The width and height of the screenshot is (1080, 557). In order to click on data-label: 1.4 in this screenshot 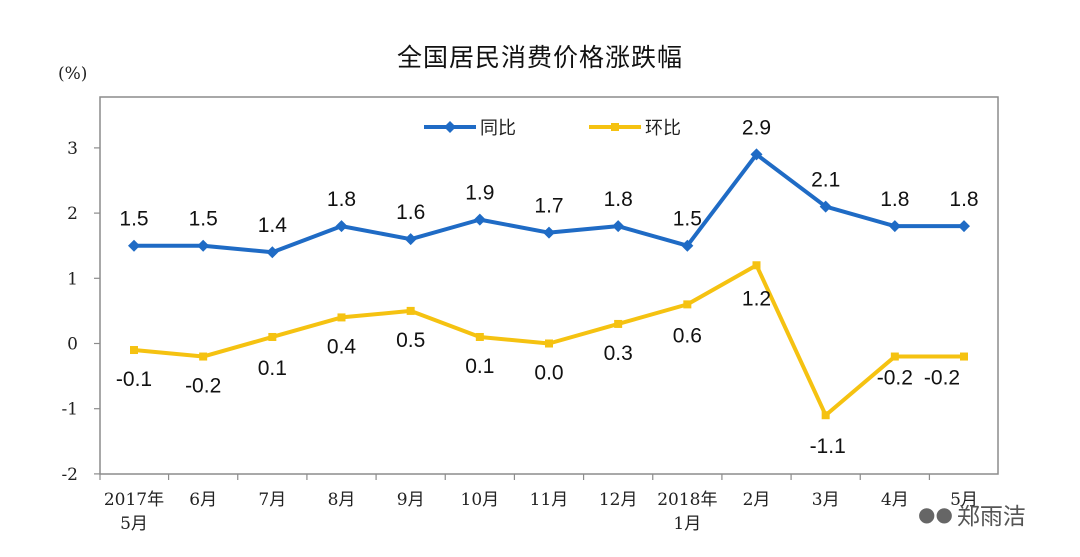, I will do `click(273, 225)`.